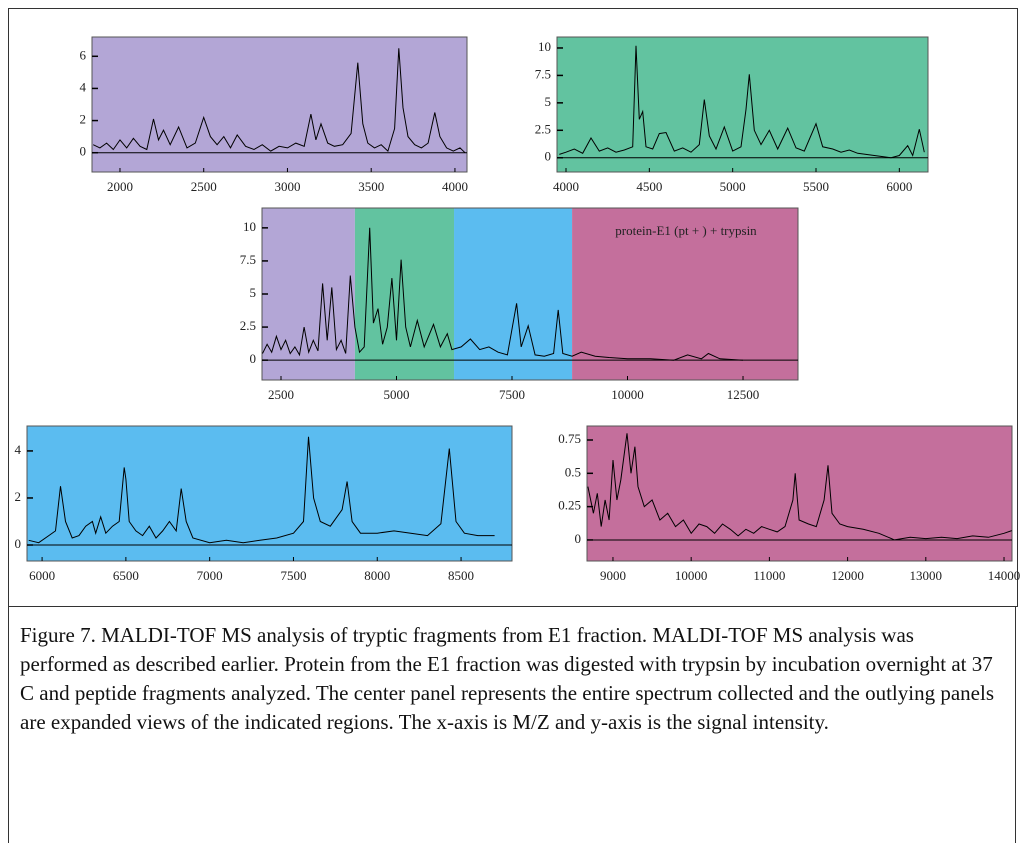 The height and width of the screenshot is (843, 1026). What do you see at coordinates (743, 394) in the screenshot?
I see `x-tick-label: 12500` at bounding box center [743, 394].